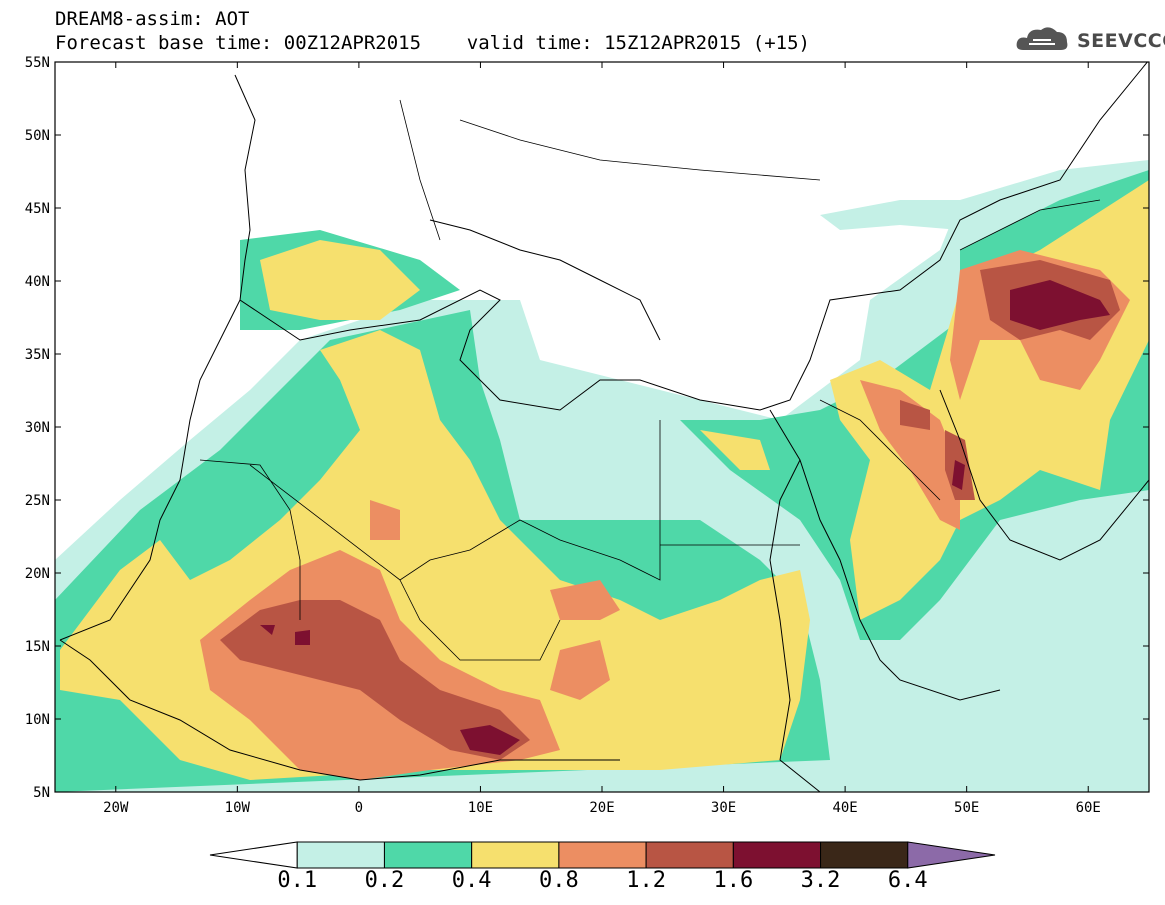 The image size is (1165, 905). I want to click on x-tick-label: 40E, so click(844, 808).